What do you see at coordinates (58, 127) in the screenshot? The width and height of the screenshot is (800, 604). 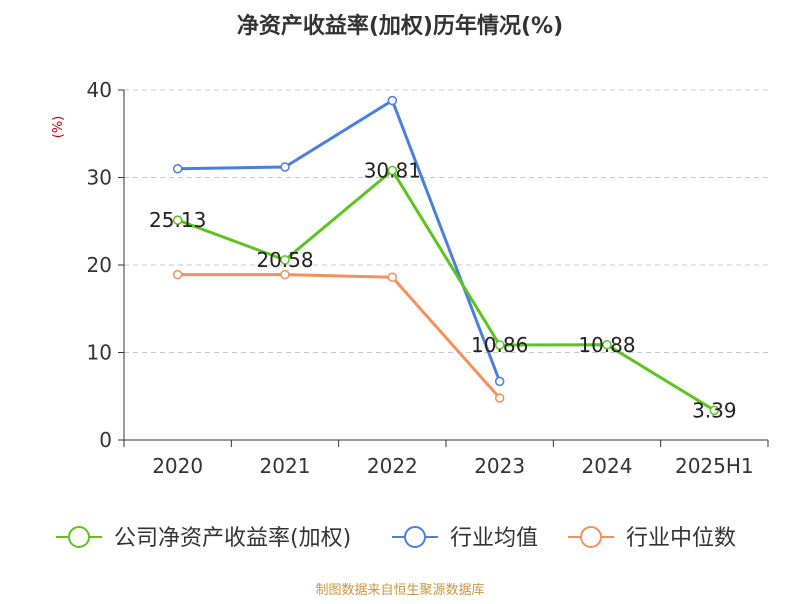 I see `y-axis-label: (%)` at bounding box center [58, 127].